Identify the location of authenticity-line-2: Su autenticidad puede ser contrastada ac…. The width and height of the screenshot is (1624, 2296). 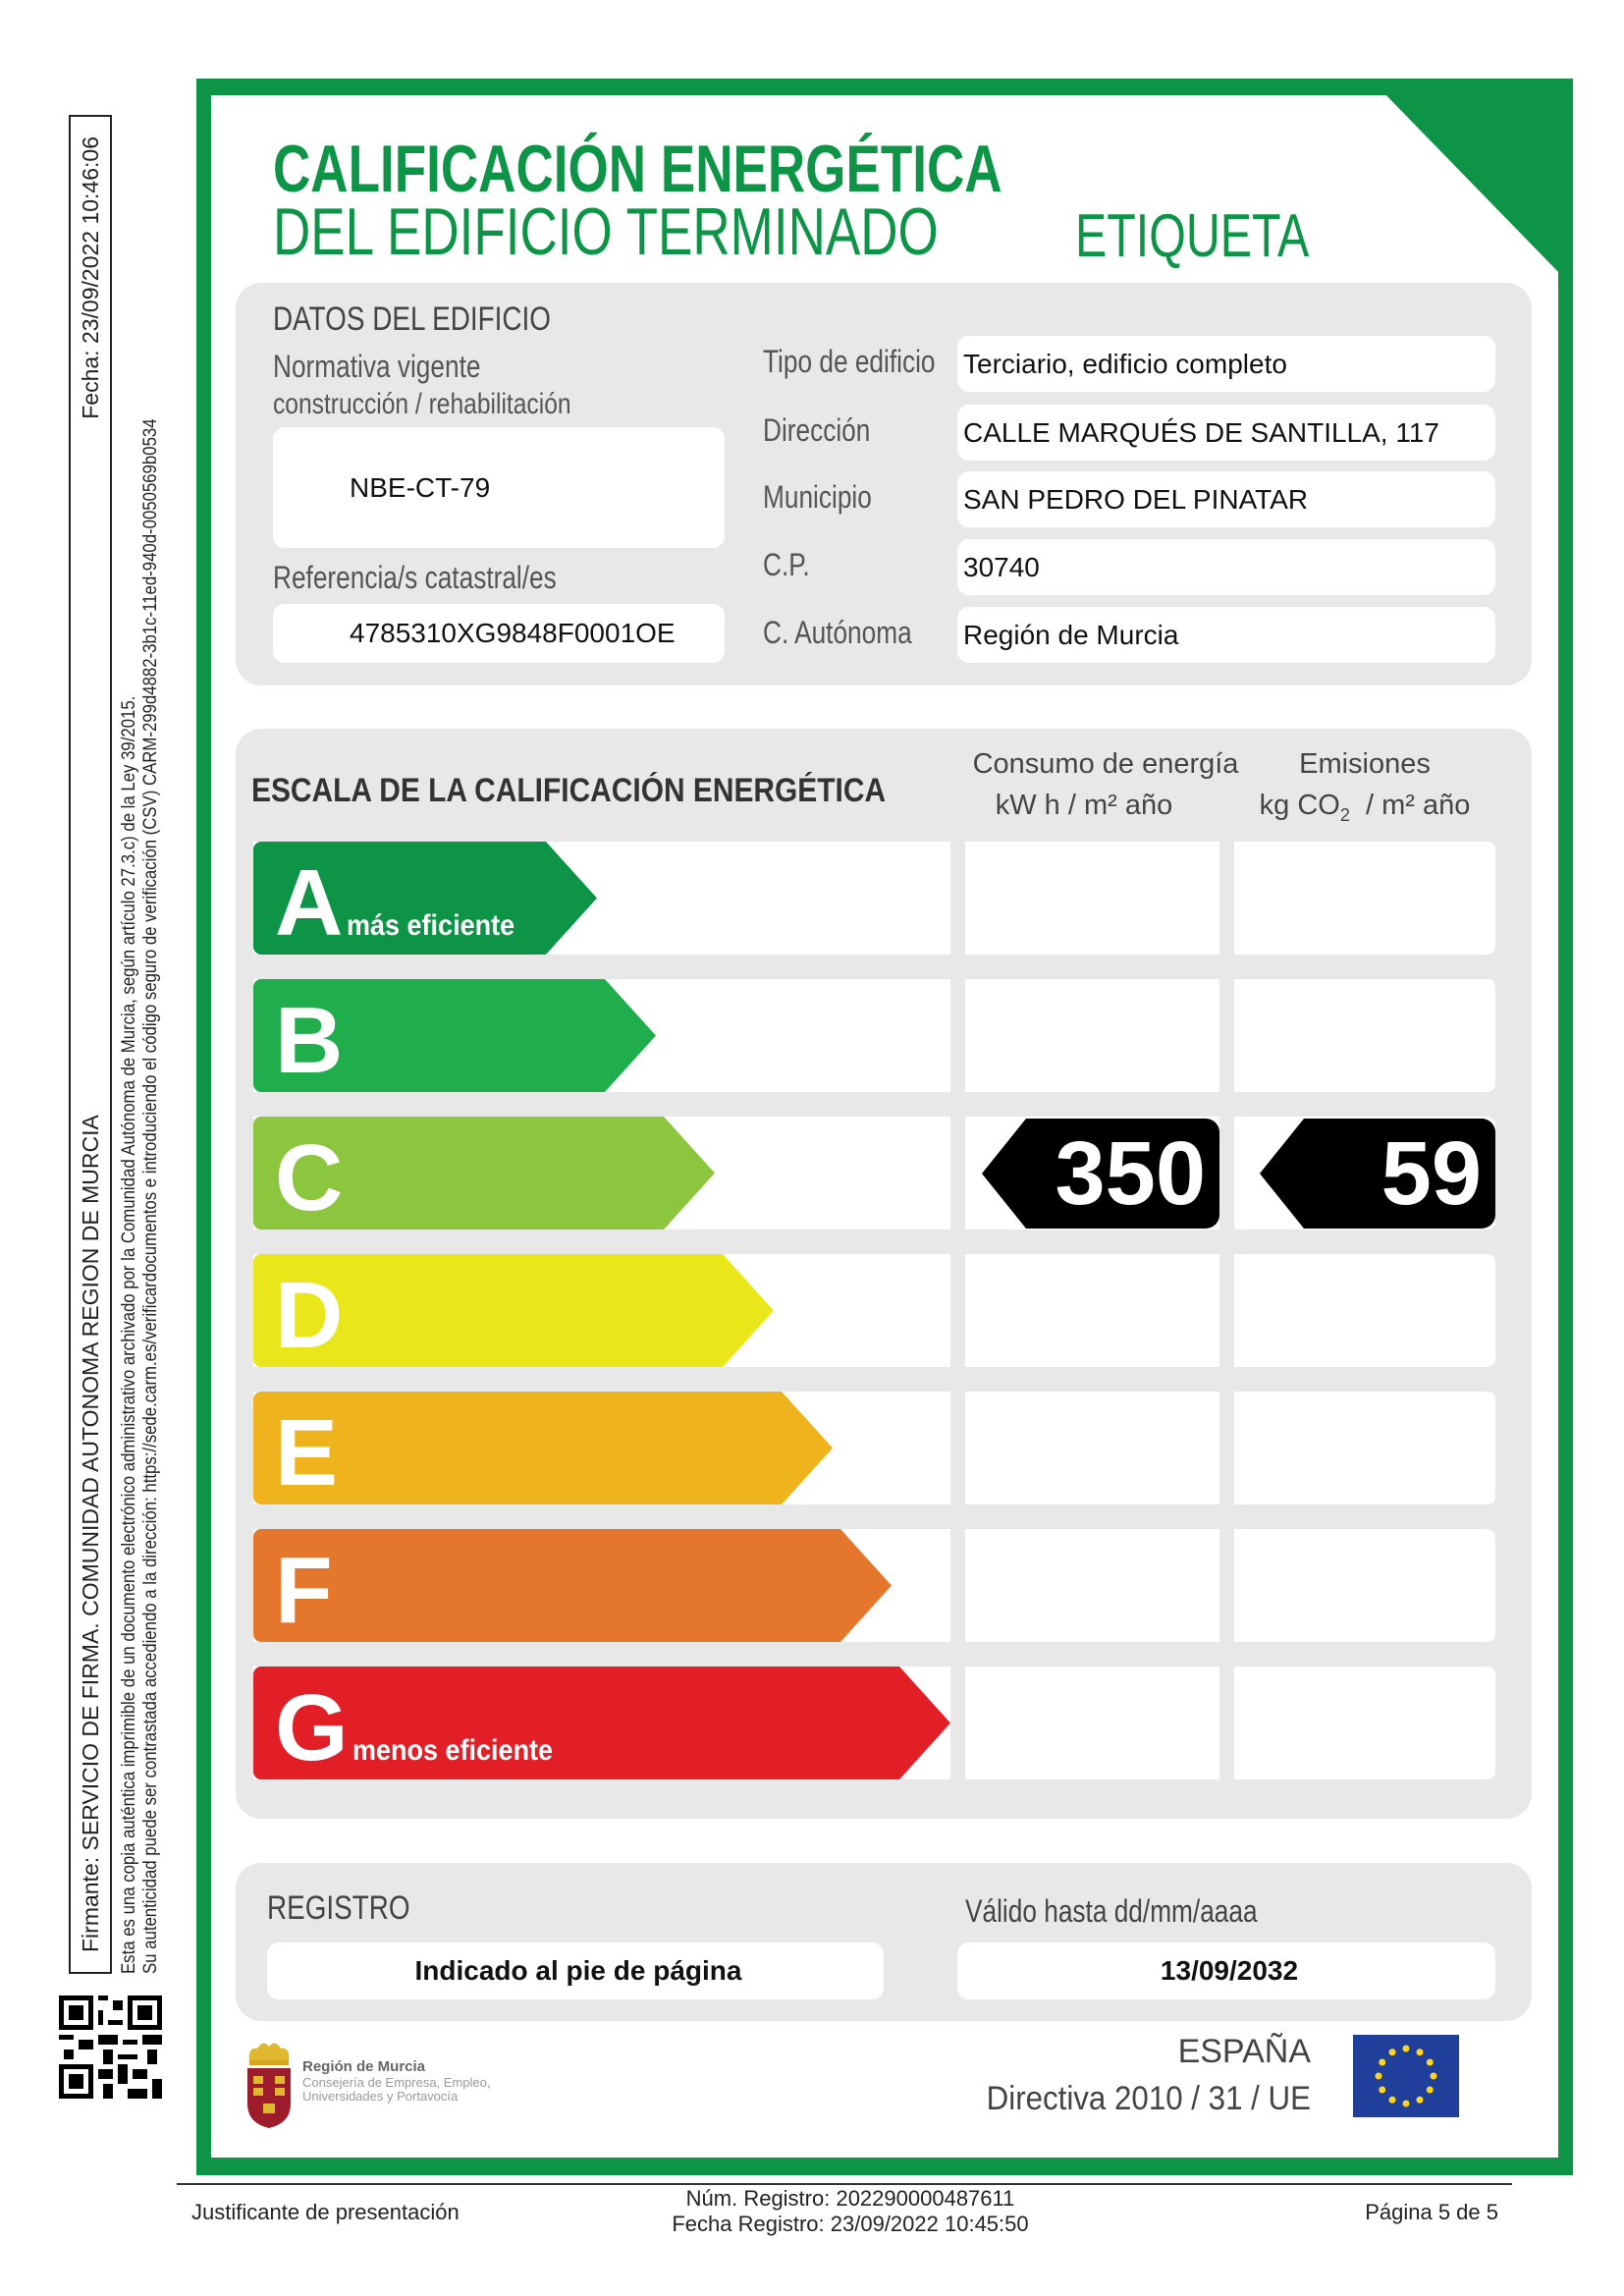
(150, 1196).